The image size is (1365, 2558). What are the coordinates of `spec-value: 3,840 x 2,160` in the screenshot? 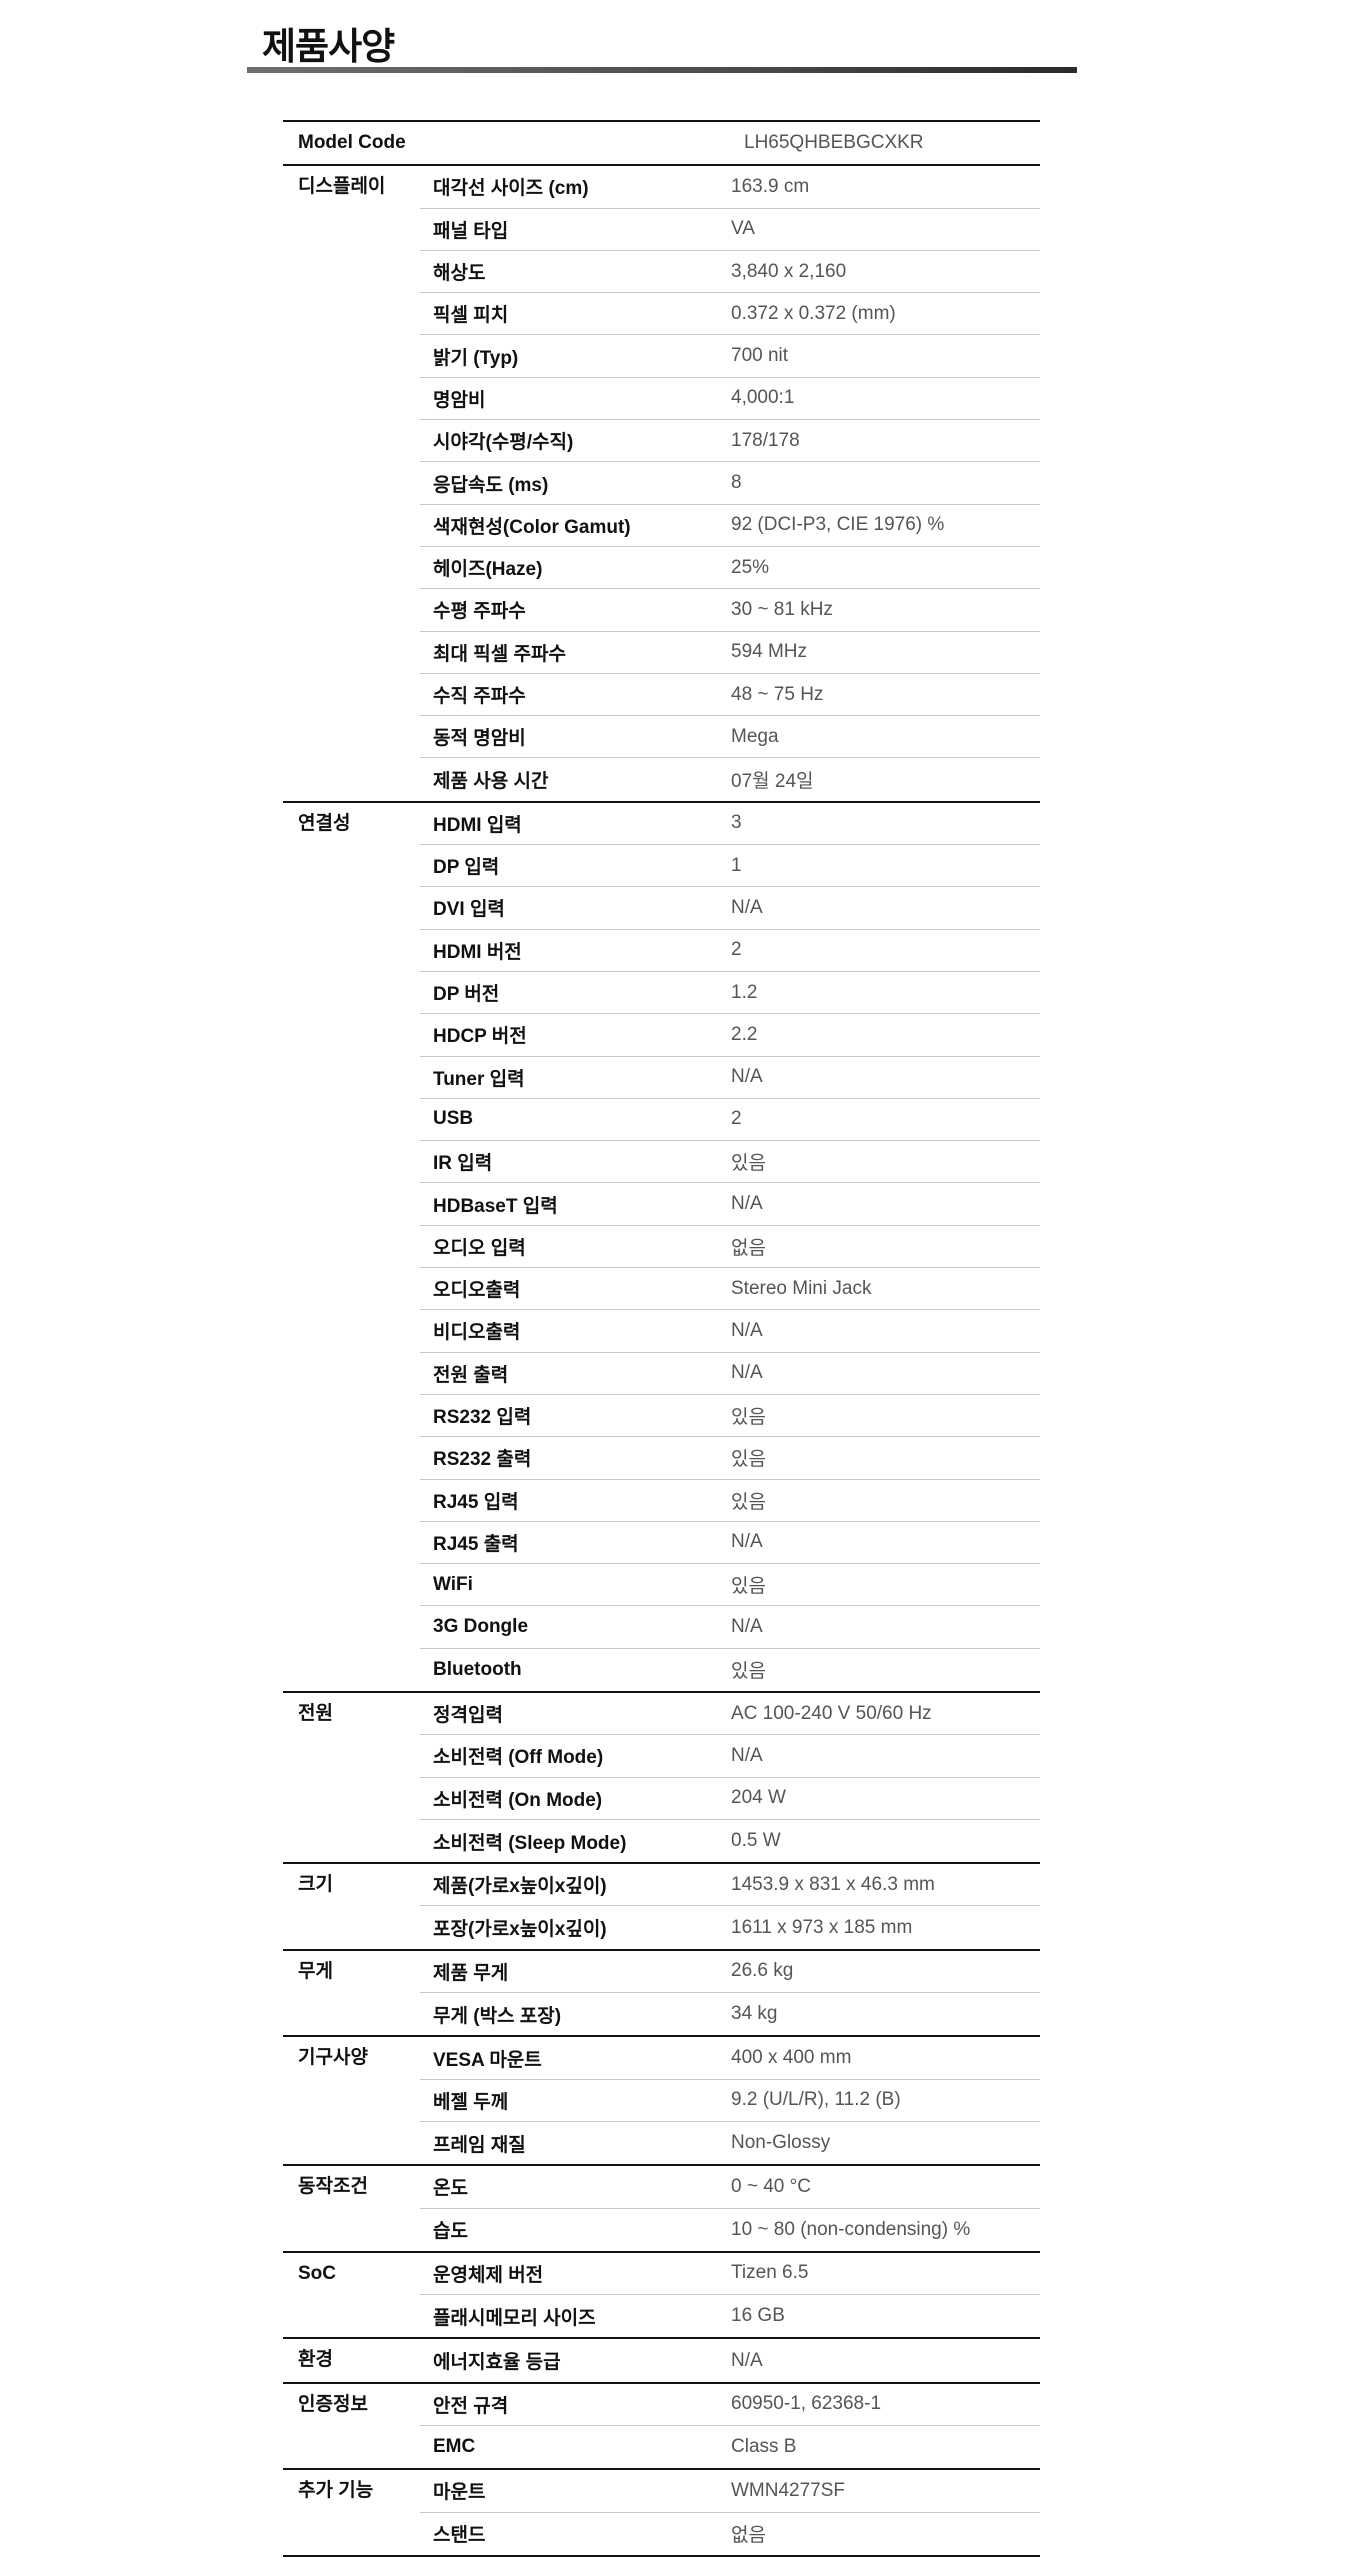 It's located at (789, 271).